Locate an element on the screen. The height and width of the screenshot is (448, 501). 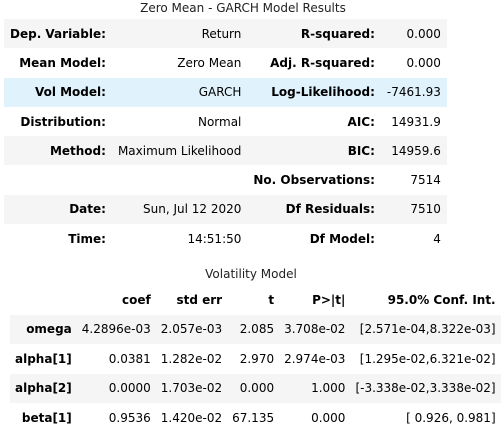
aic-value: 14931.9 is located at coordinates (413, 121).